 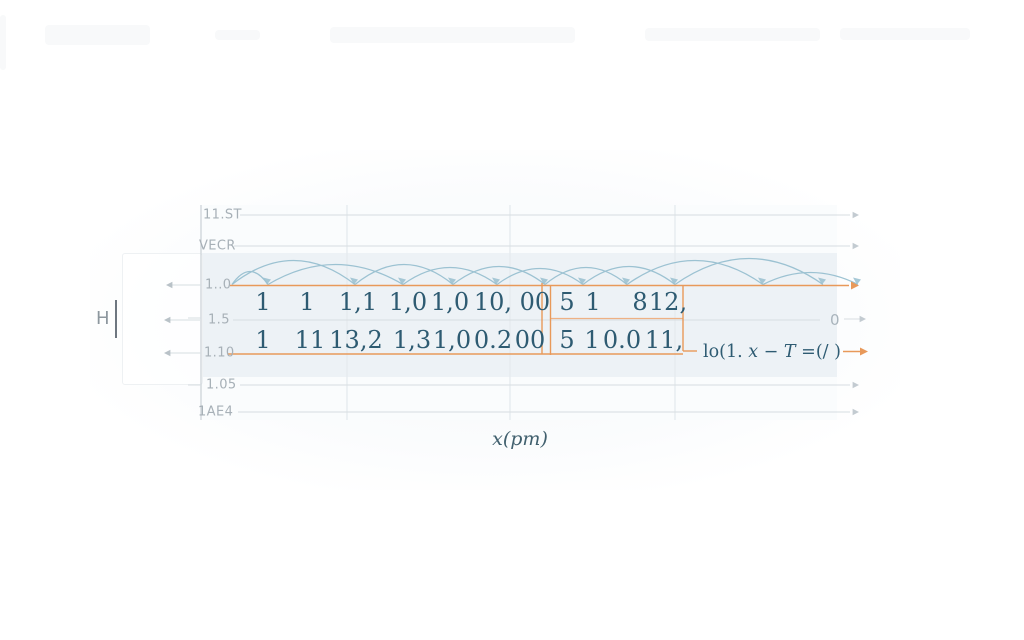 I want to click on row-number-token: 0.2, so click(x=493, y=340).